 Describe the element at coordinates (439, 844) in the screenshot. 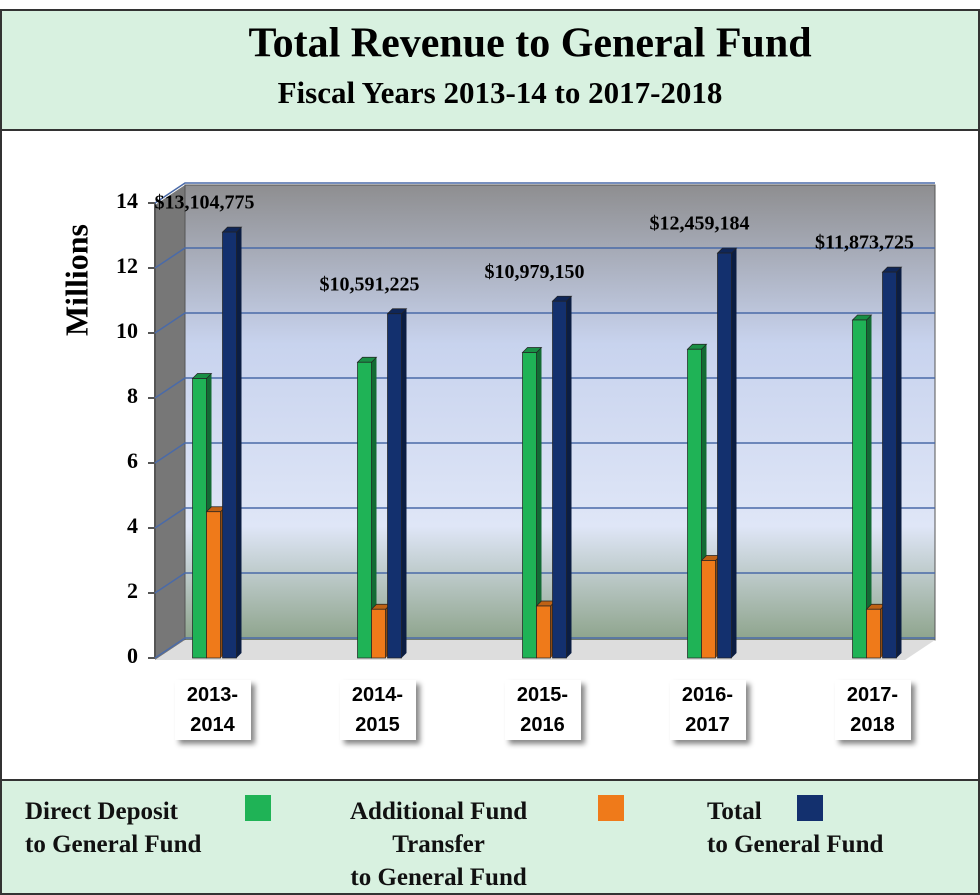

I see `legend-label: Additional Fund Transfer to General Fund` at that location.